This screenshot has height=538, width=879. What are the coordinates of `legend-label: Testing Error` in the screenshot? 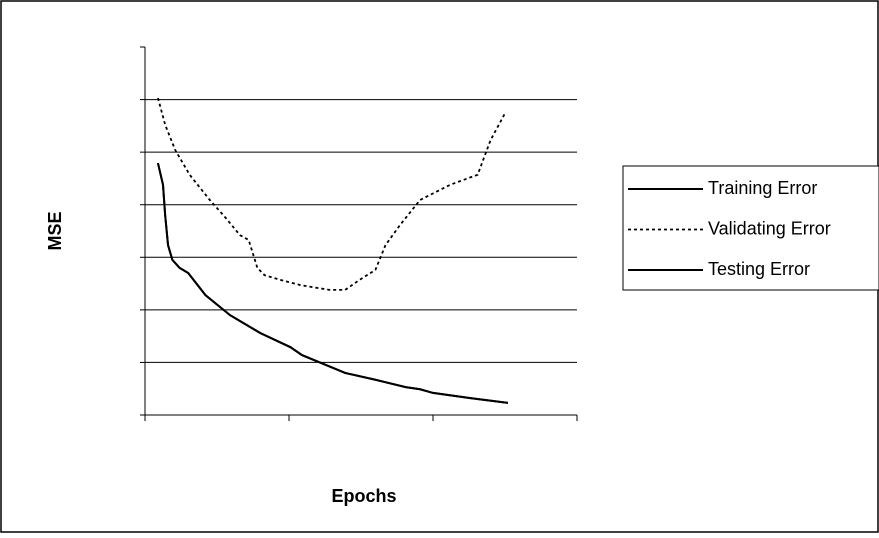 It's located at (759, 269).